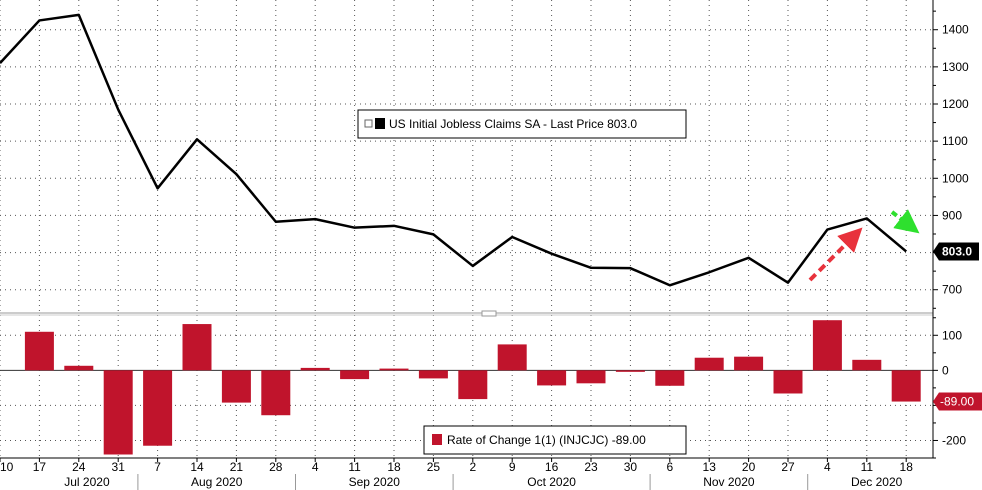  What do you see at coordinates (276, 467) in the screenshot?
I see `x-tick-label: 28` at bounding box center [276, 467].